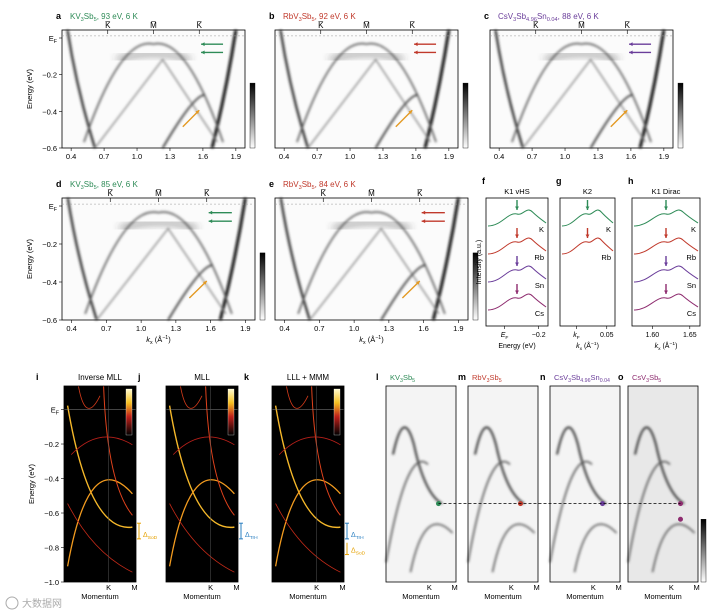 This screenshot has height=616, width=722. I want to click on subscript: F, so click(55, 210).